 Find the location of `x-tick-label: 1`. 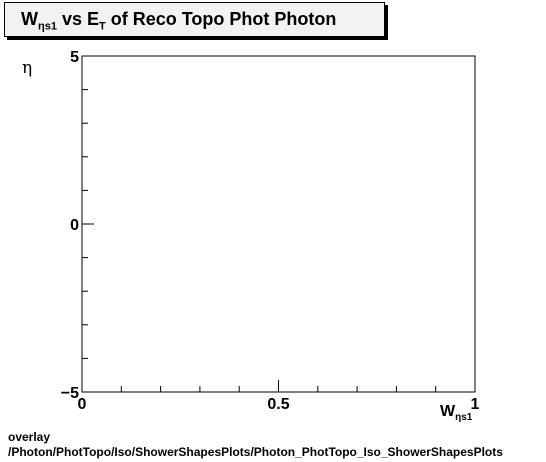

x-tick-label: 1 is located at coordinates (475, 404).